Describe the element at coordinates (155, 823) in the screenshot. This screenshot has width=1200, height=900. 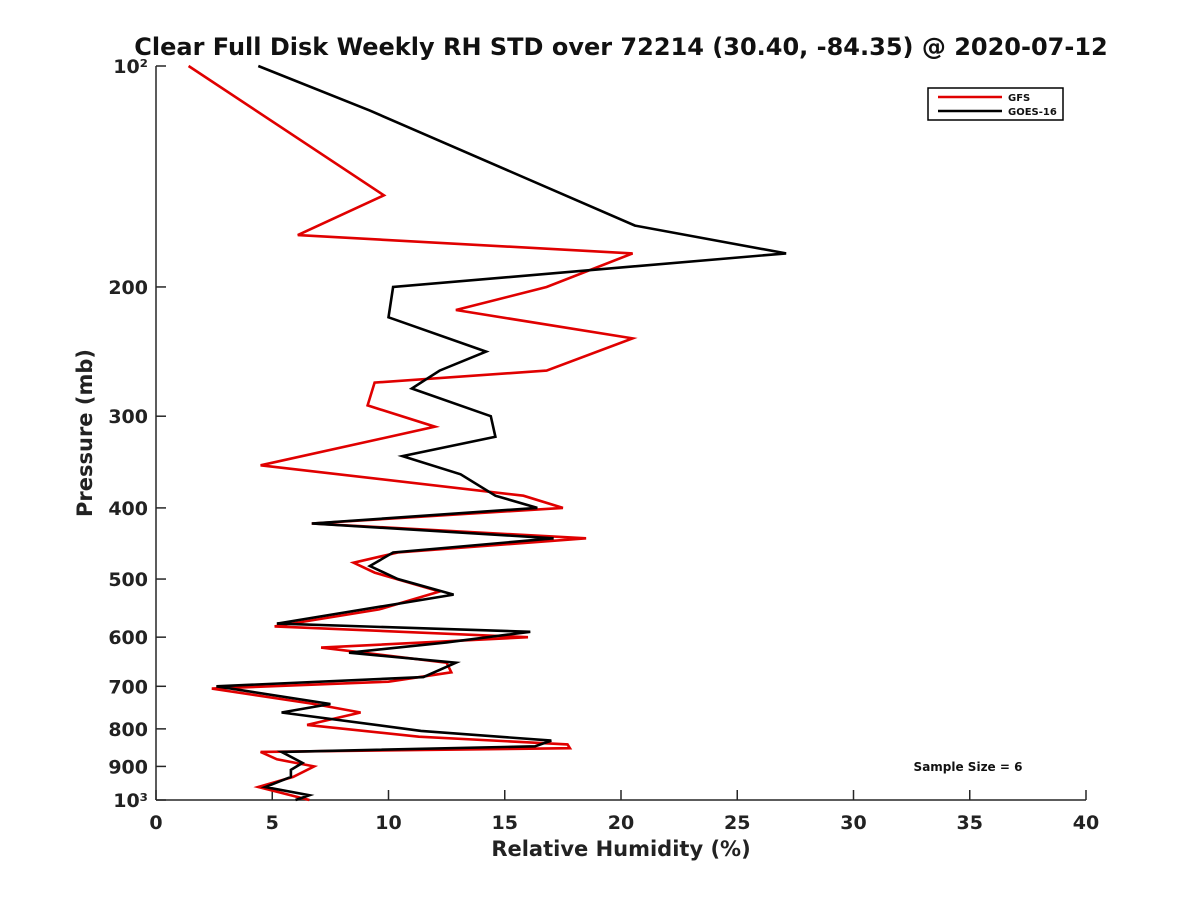
I see `x-tick-label: 0` at that location.